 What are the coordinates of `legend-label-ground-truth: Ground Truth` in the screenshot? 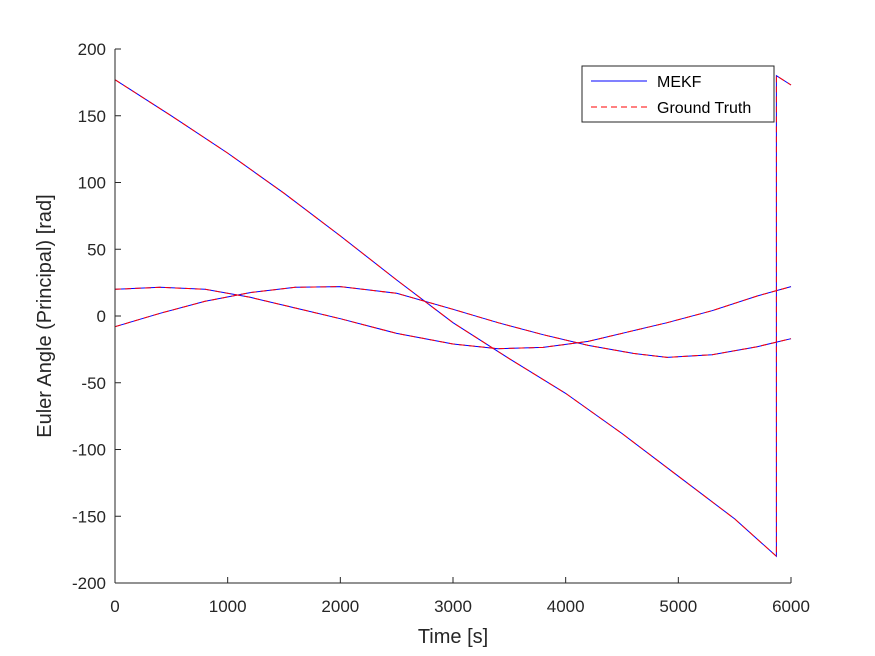 It's located at (704, 108).